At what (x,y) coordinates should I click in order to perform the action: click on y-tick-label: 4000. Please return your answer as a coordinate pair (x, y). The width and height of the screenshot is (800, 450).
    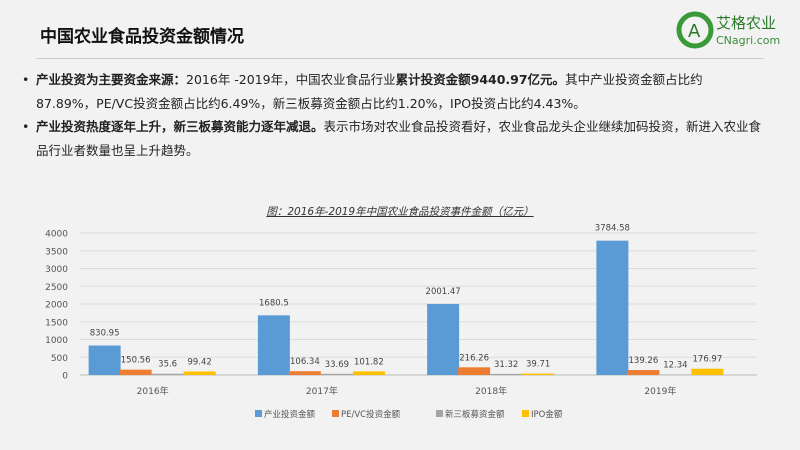
    Looking at the image, I should click on (56, 235).